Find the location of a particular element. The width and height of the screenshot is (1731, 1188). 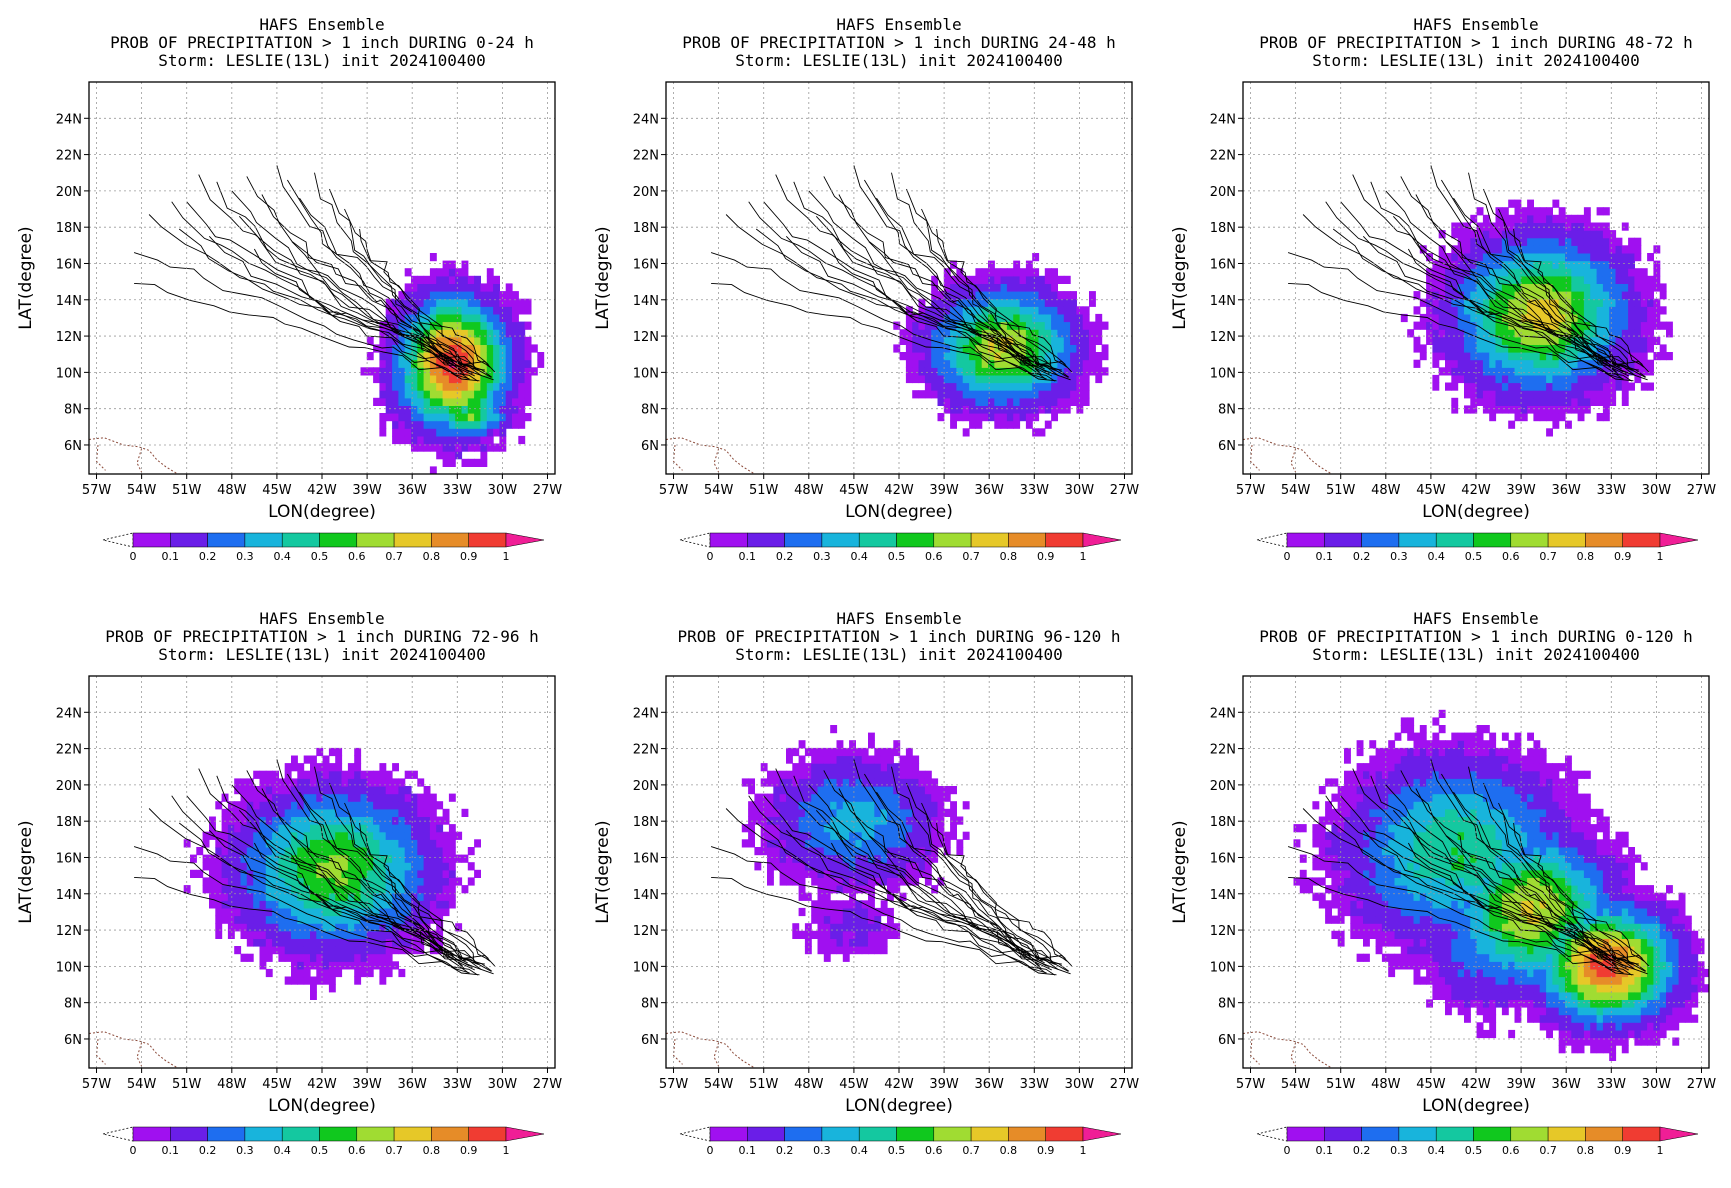

colorbar-swatch is located at coordinates (952, 540).